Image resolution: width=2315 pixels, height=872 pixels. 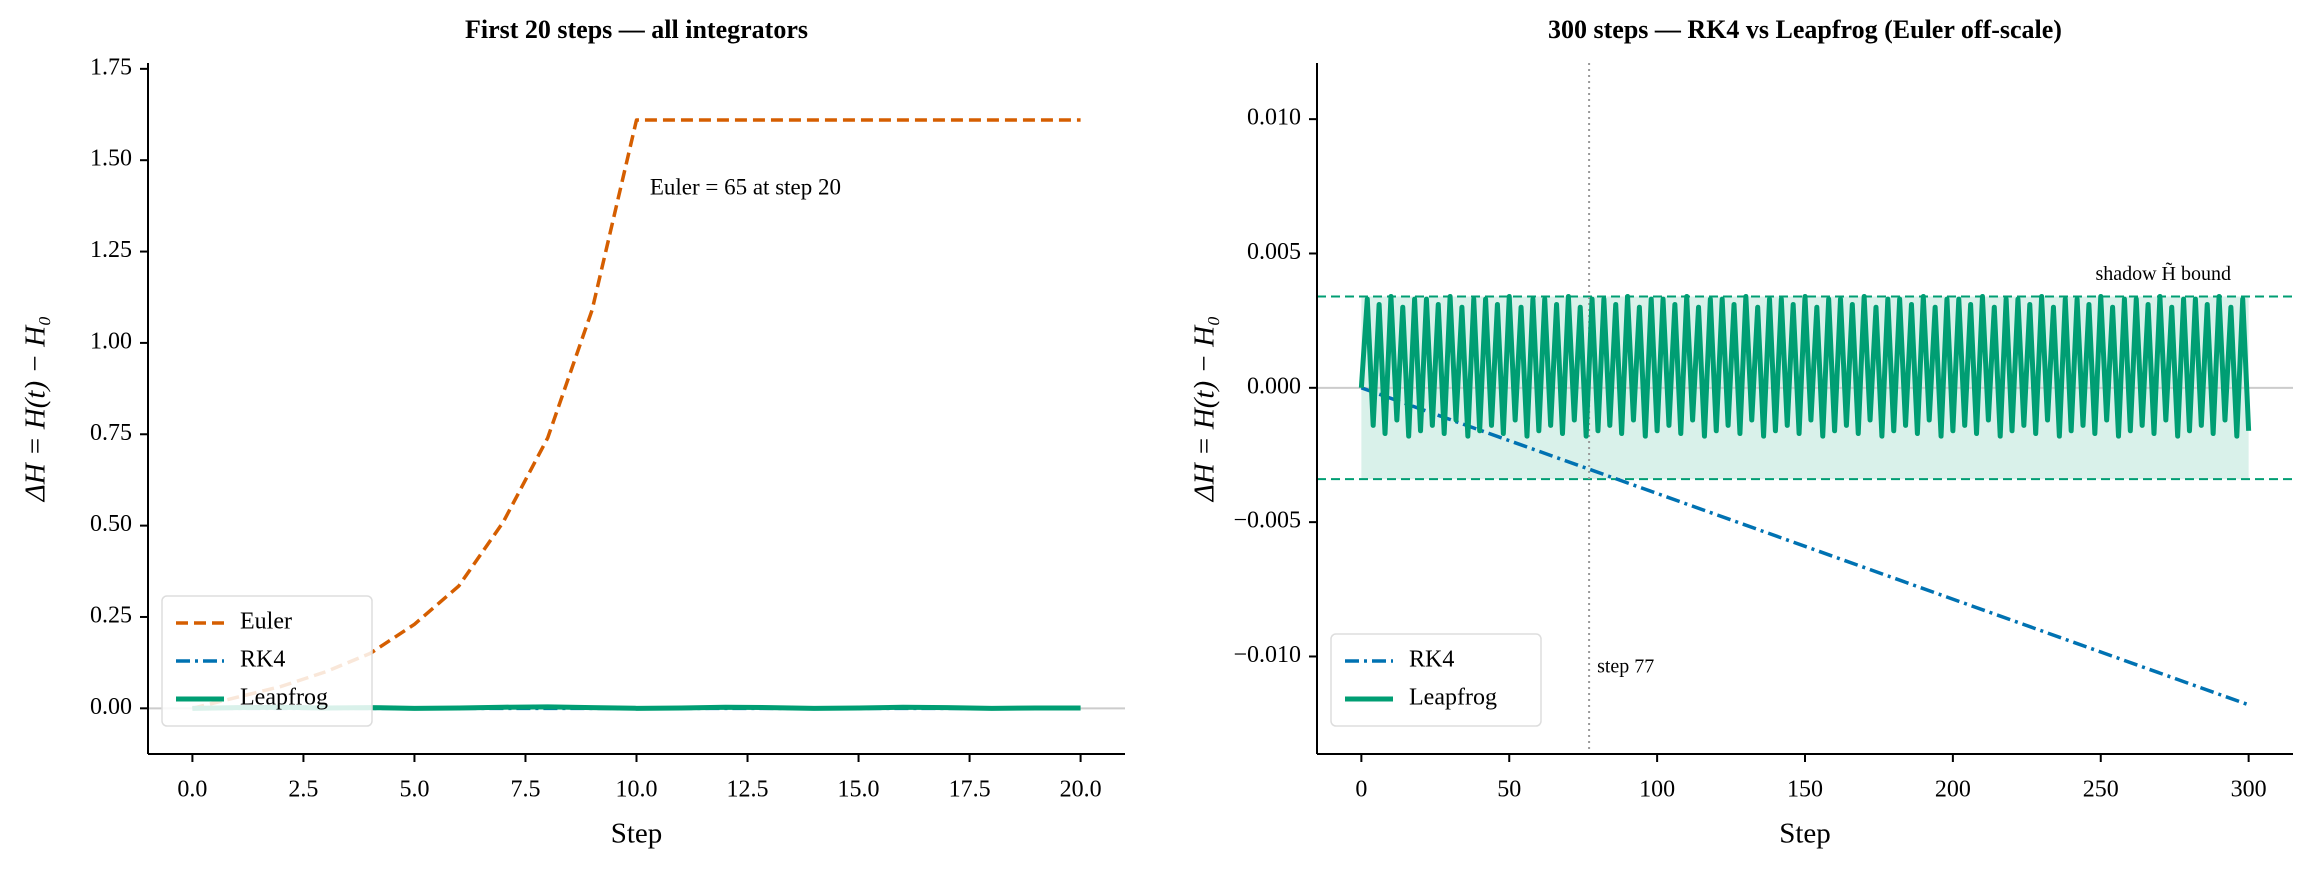 What do you see at coordinates (1267, 655) in the screenshot?
I see `y-tick-label: −0.010` at bounding box center [1267, 655].